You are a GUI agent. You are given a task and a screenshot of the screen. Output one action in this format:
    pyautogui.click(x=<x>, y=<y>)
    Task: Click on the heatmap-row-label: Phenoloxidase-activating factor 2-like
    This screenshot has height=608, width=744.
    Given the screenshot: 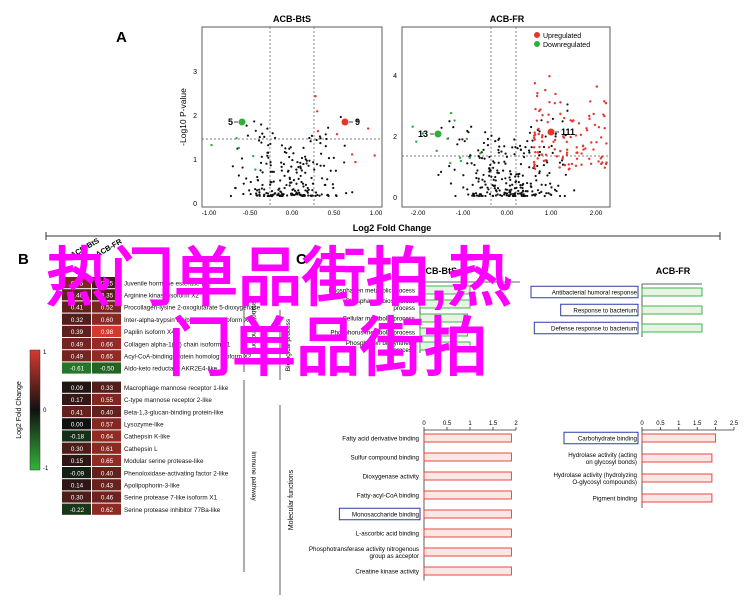 What is the action you would take?
    pyautogui.click(x=176, y=473)
    